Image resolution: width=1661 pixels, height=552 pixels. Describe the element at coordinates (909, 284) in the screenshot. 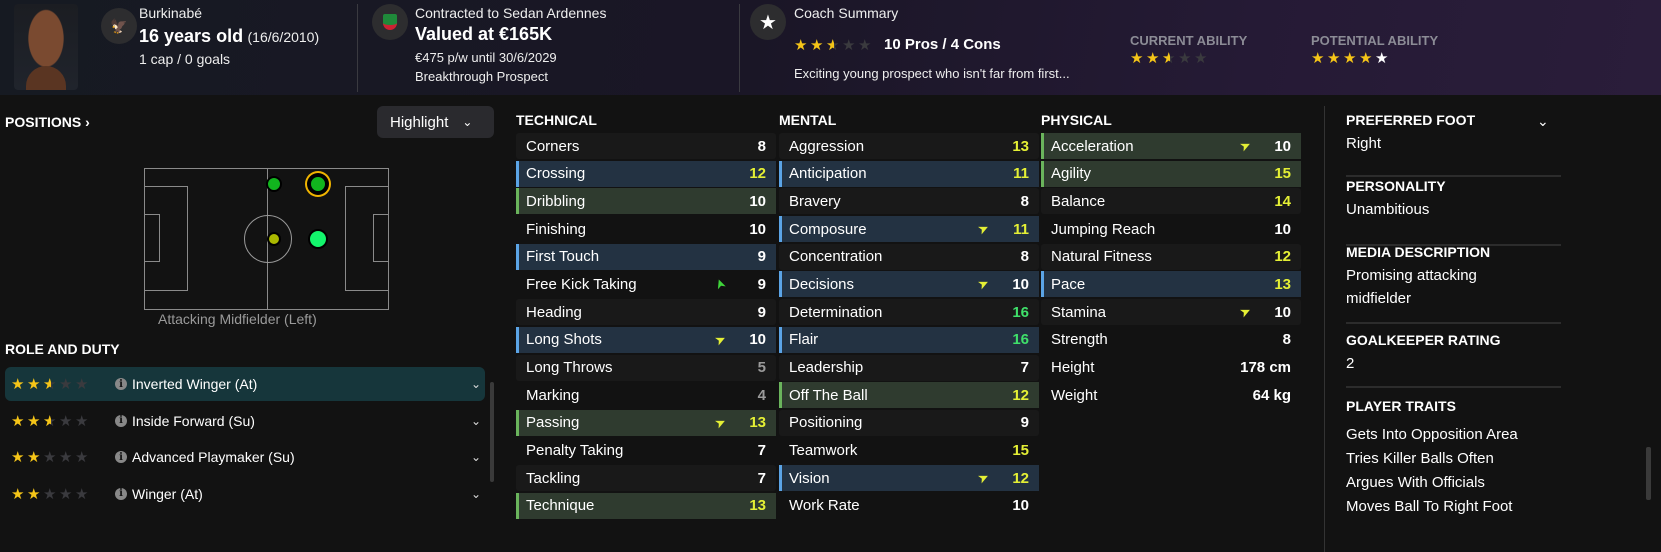

I see `attribute-row: Decisions ➤ 10` at that location.